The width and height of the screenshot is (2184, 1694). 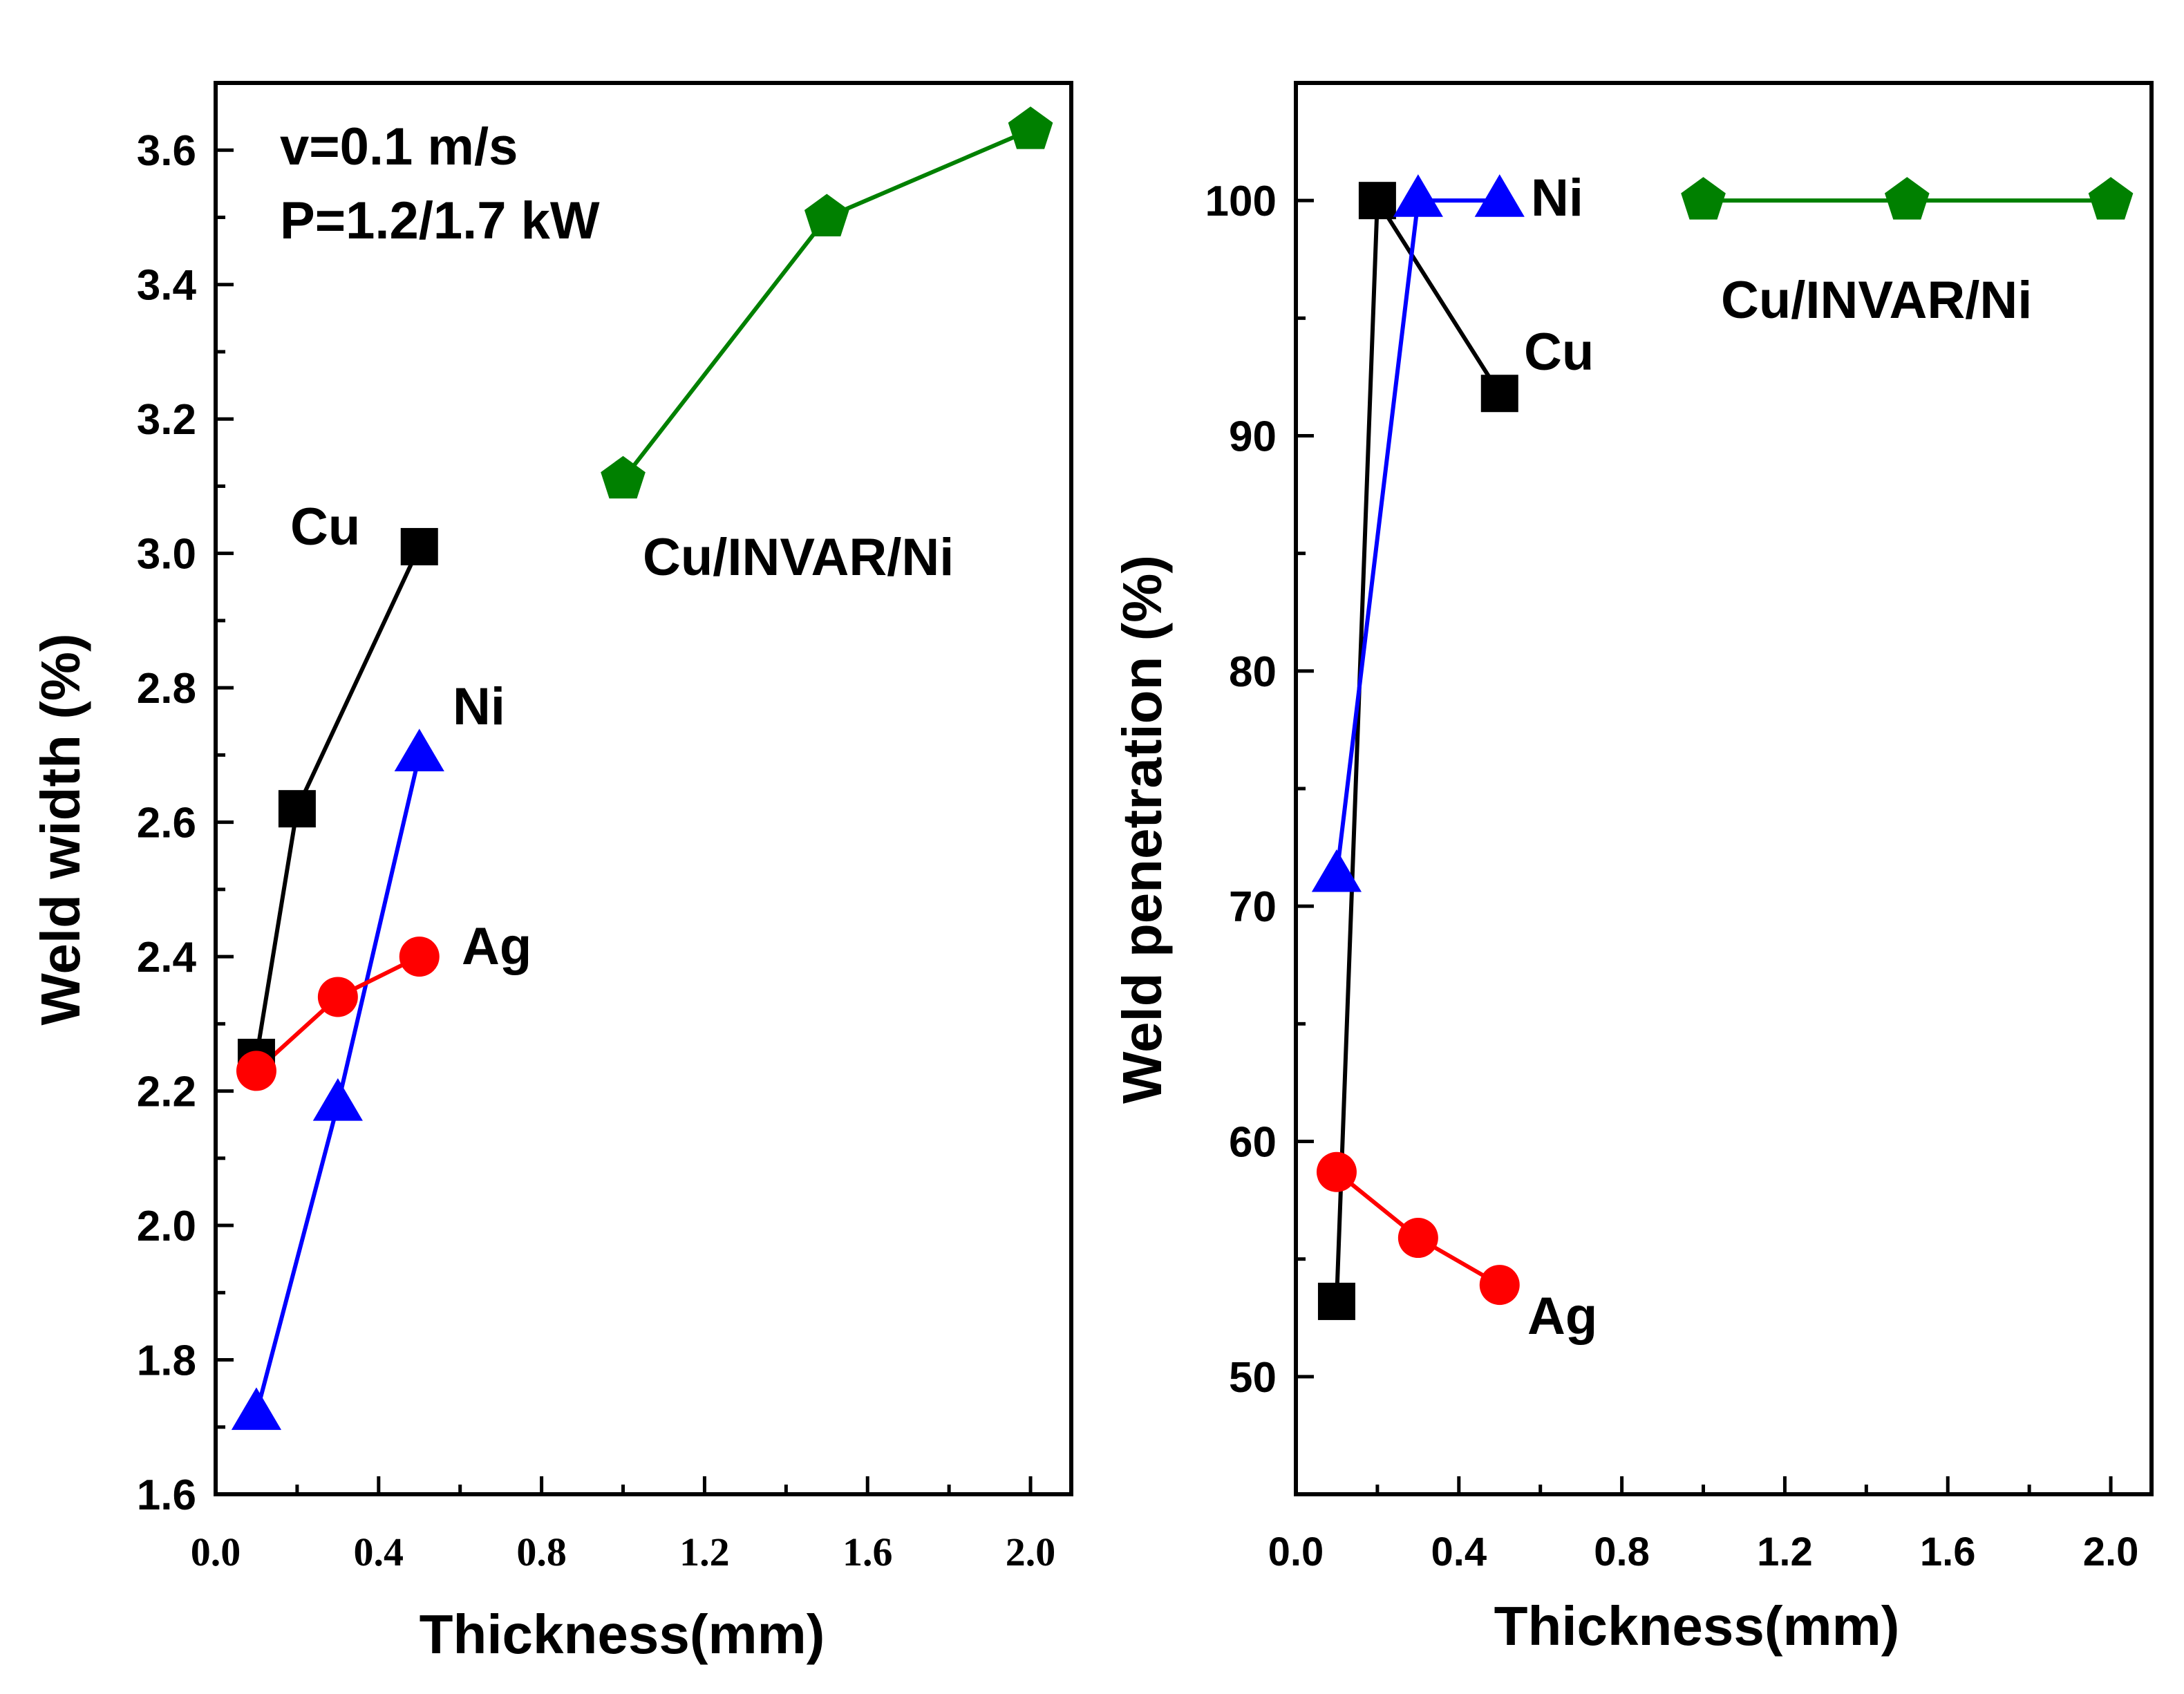 I want to click on left-xtick-label-0: 0.0, so click(x=216, y=1552).